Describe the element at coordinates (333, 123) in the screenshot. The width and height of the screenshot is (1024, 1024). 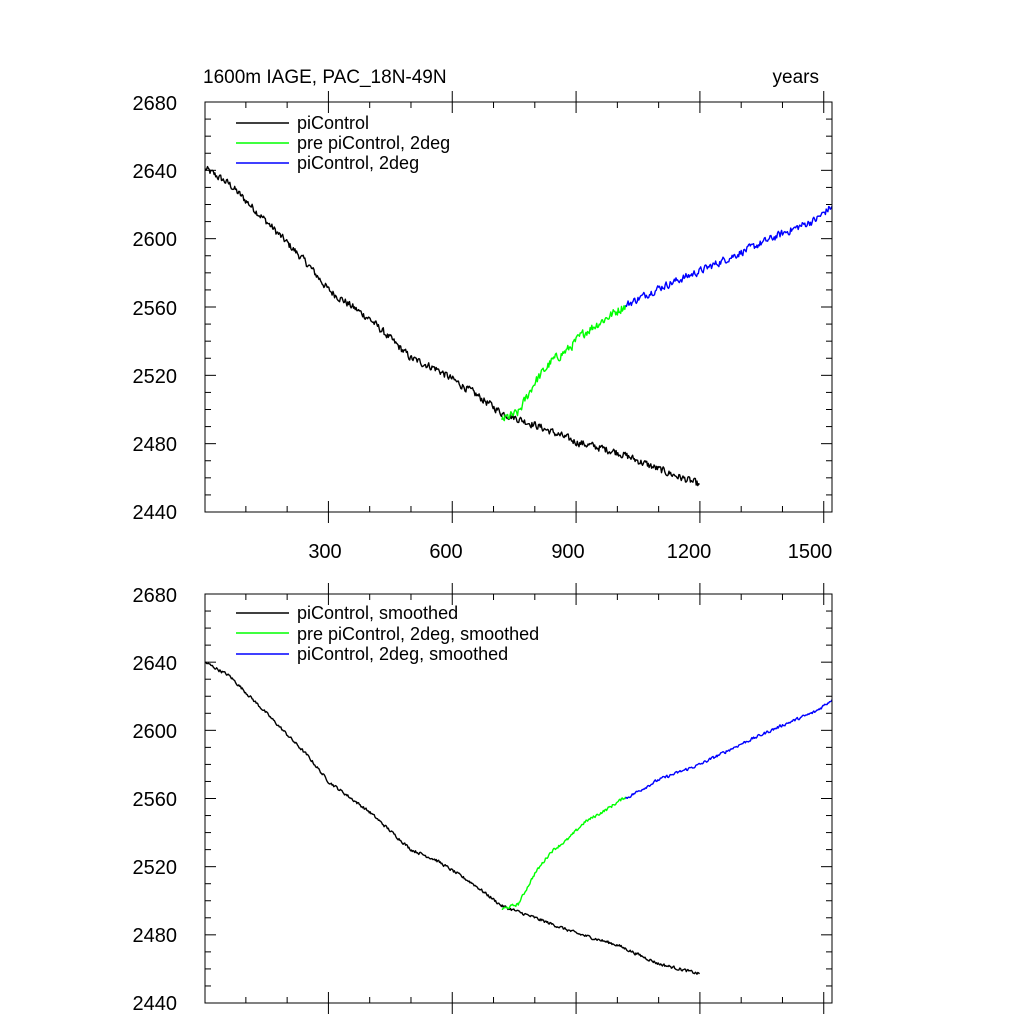
I see `legend-label: piControl` at that location.